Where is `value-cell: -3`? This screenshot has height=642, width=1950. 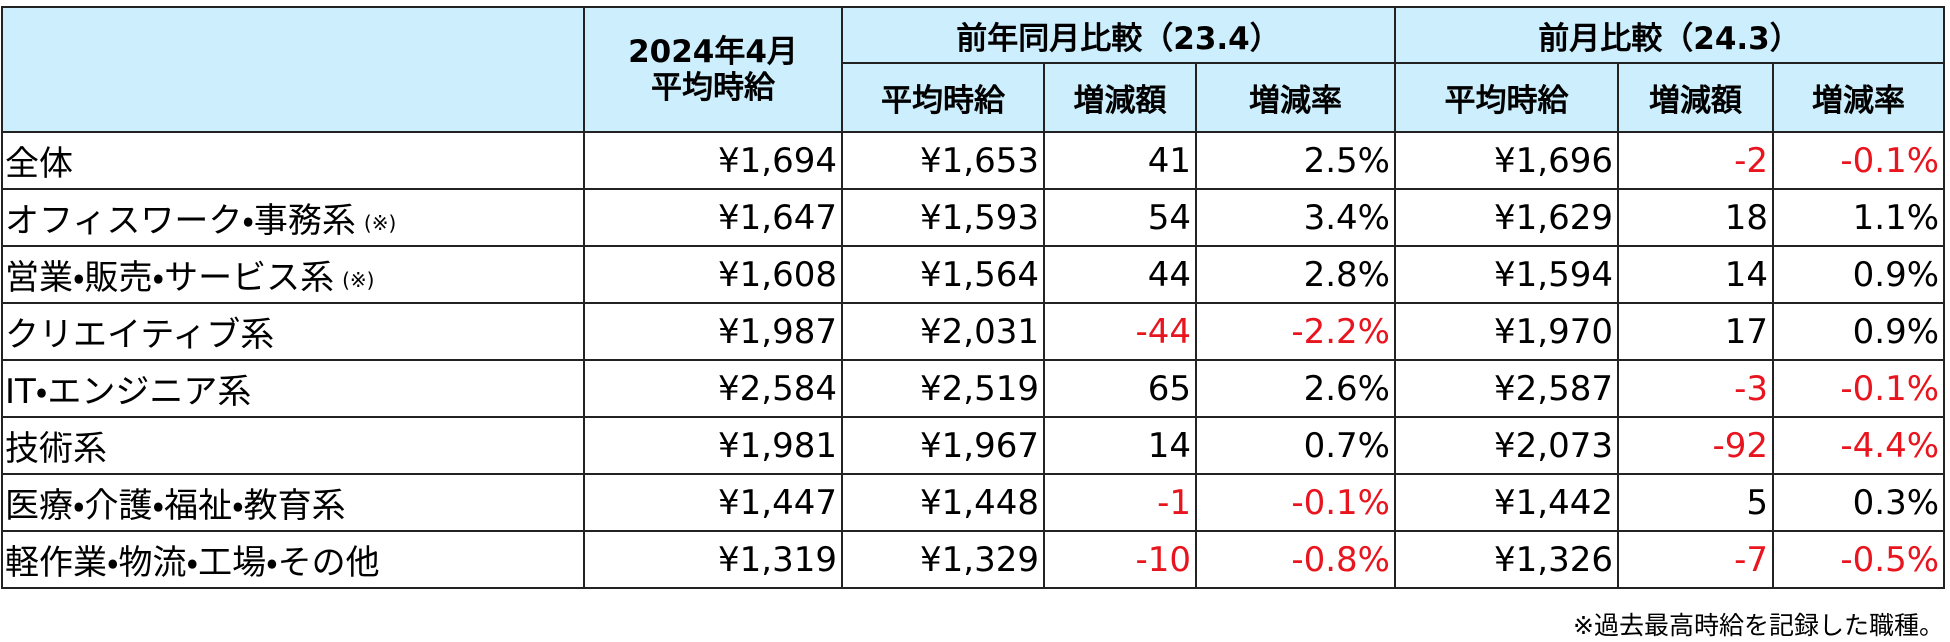
value-cell: -3 is located at coordinates (1695, 388).